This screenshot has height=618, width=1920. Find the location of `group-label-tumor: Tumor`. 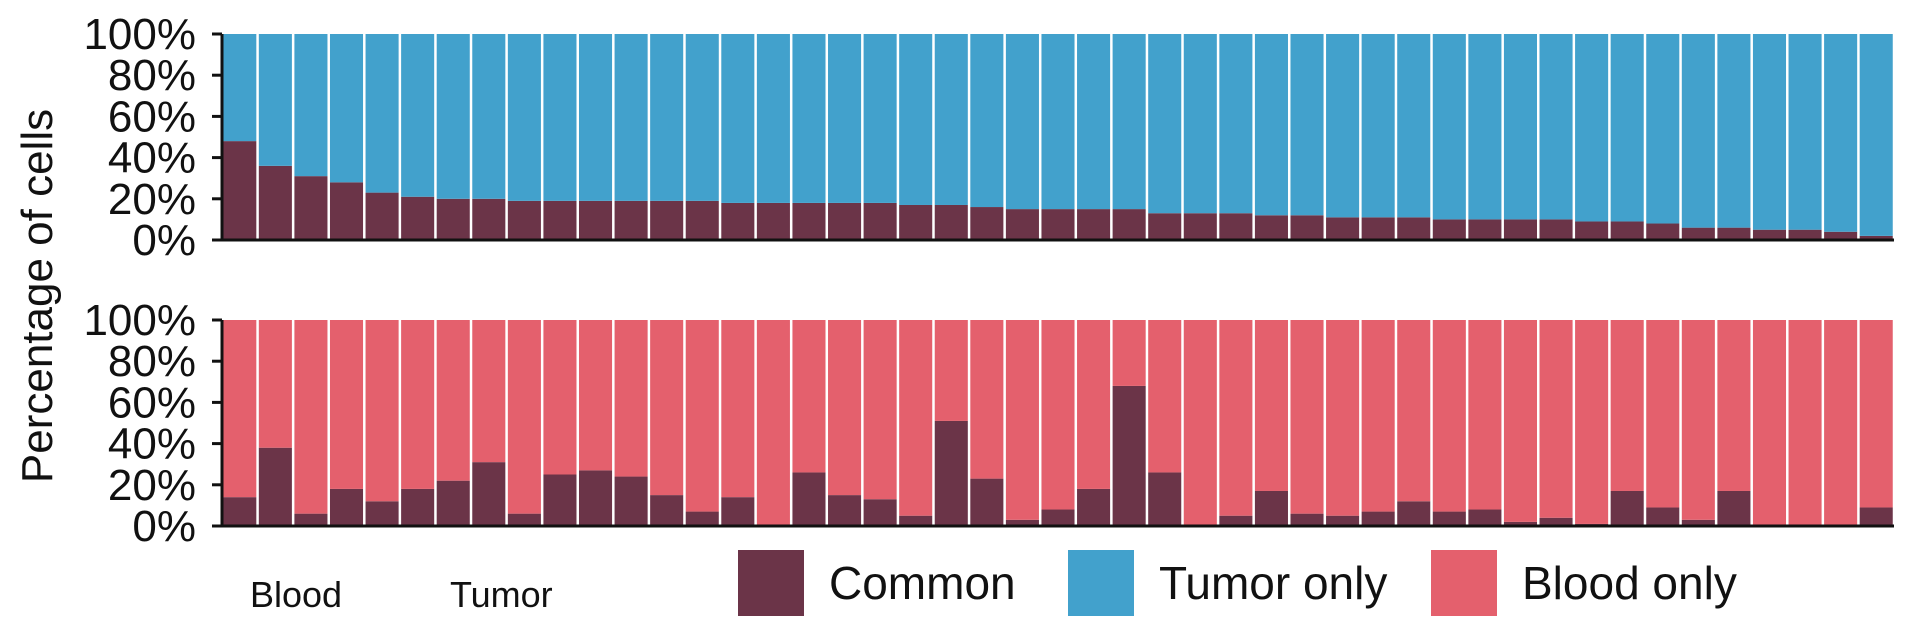

group-label-tumor: Tumor is located at coordinates (501, 594).